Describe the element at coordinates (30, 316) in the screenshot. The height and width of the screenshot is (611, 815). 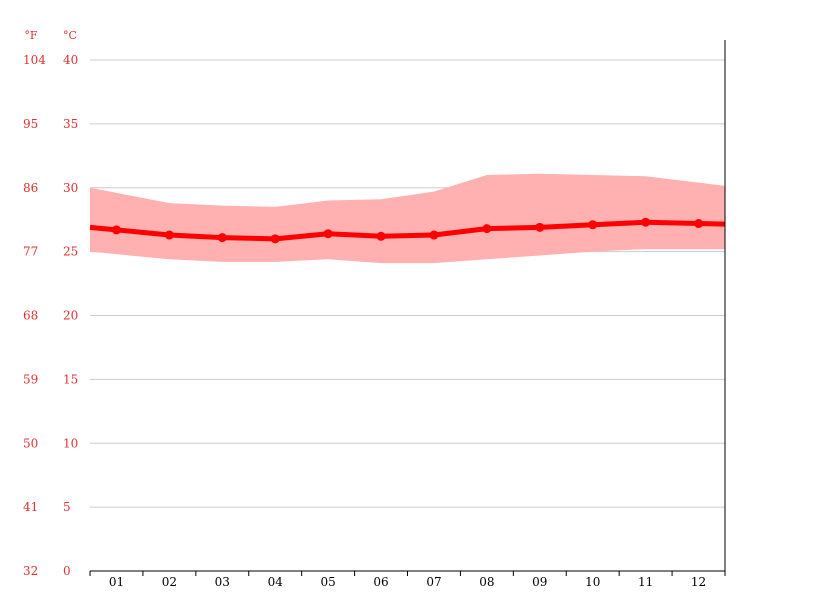
I see `fahrenheit-tick-label: 68` at that location.